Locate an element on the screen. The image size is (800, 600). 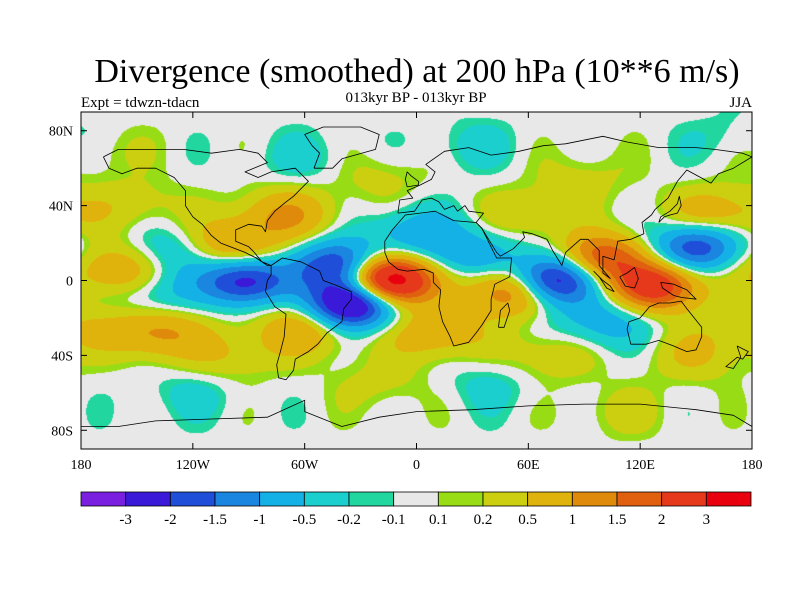
season-label: JJA is located at coordinates (740, 103).